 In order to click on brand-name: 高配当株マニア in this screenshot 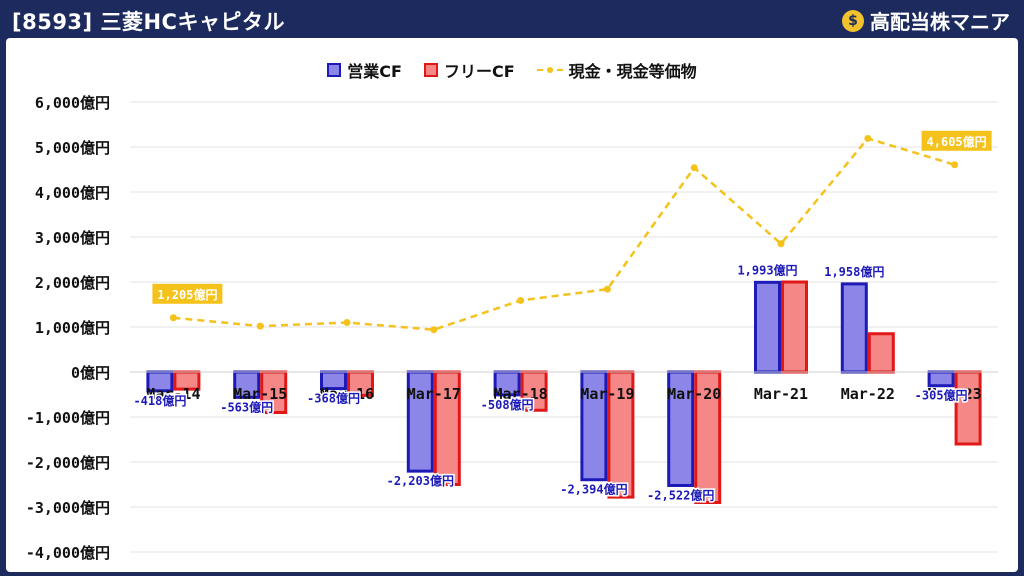, I will do `click(940, 22)`.